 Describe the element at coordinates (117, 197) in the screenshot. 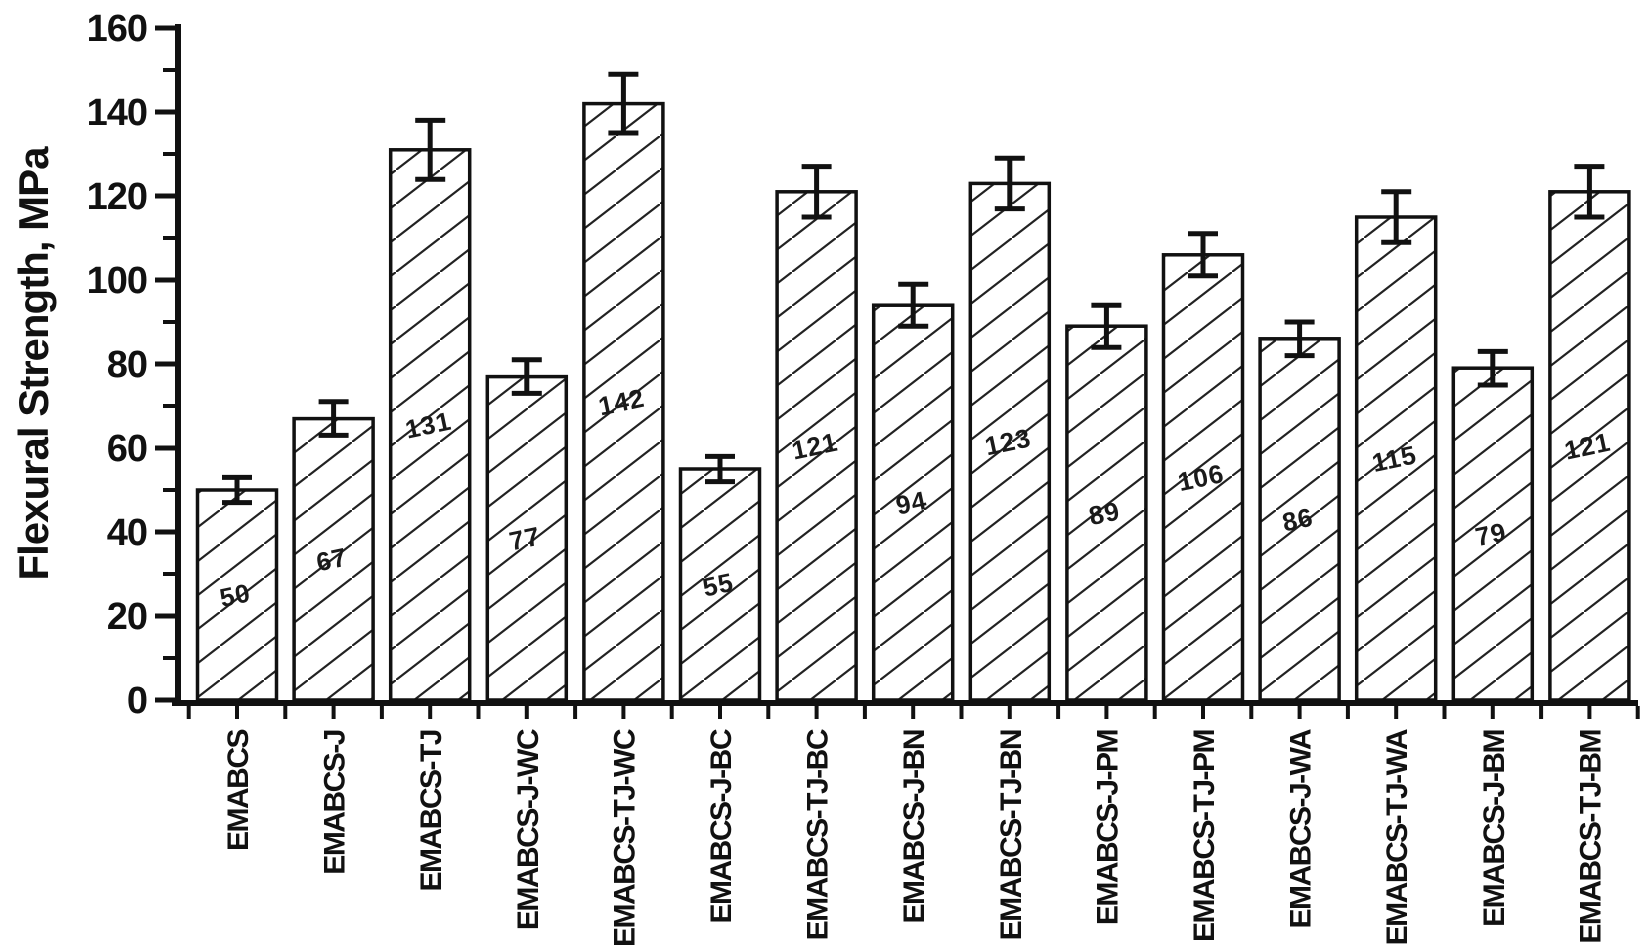

I see `y-tick-label: 120` at that location.